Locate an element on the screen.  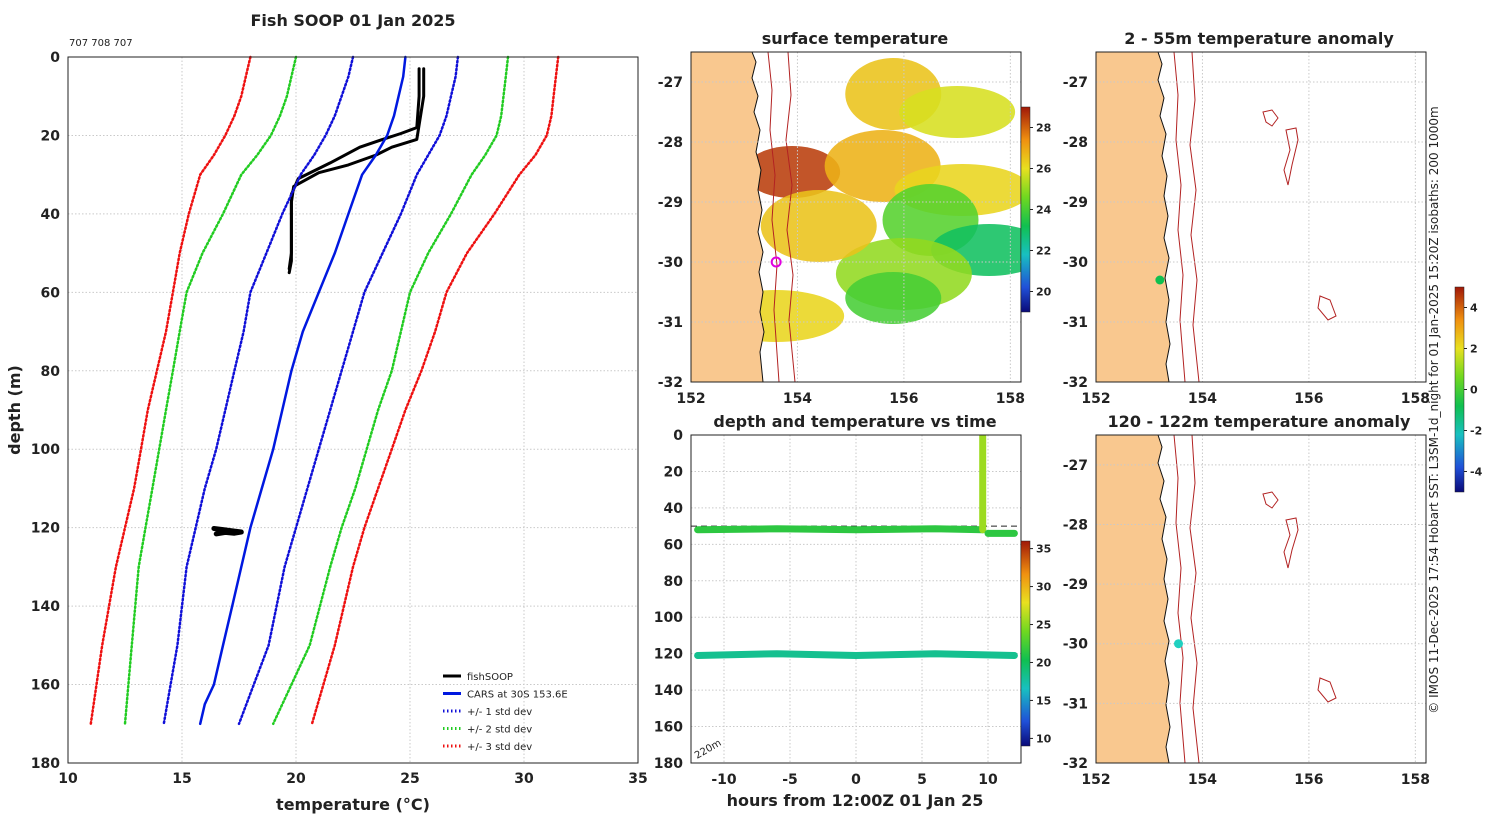
anomaly-lower-title: 120 - 122m temperature anomaly is located at coordinates (1259, 421).